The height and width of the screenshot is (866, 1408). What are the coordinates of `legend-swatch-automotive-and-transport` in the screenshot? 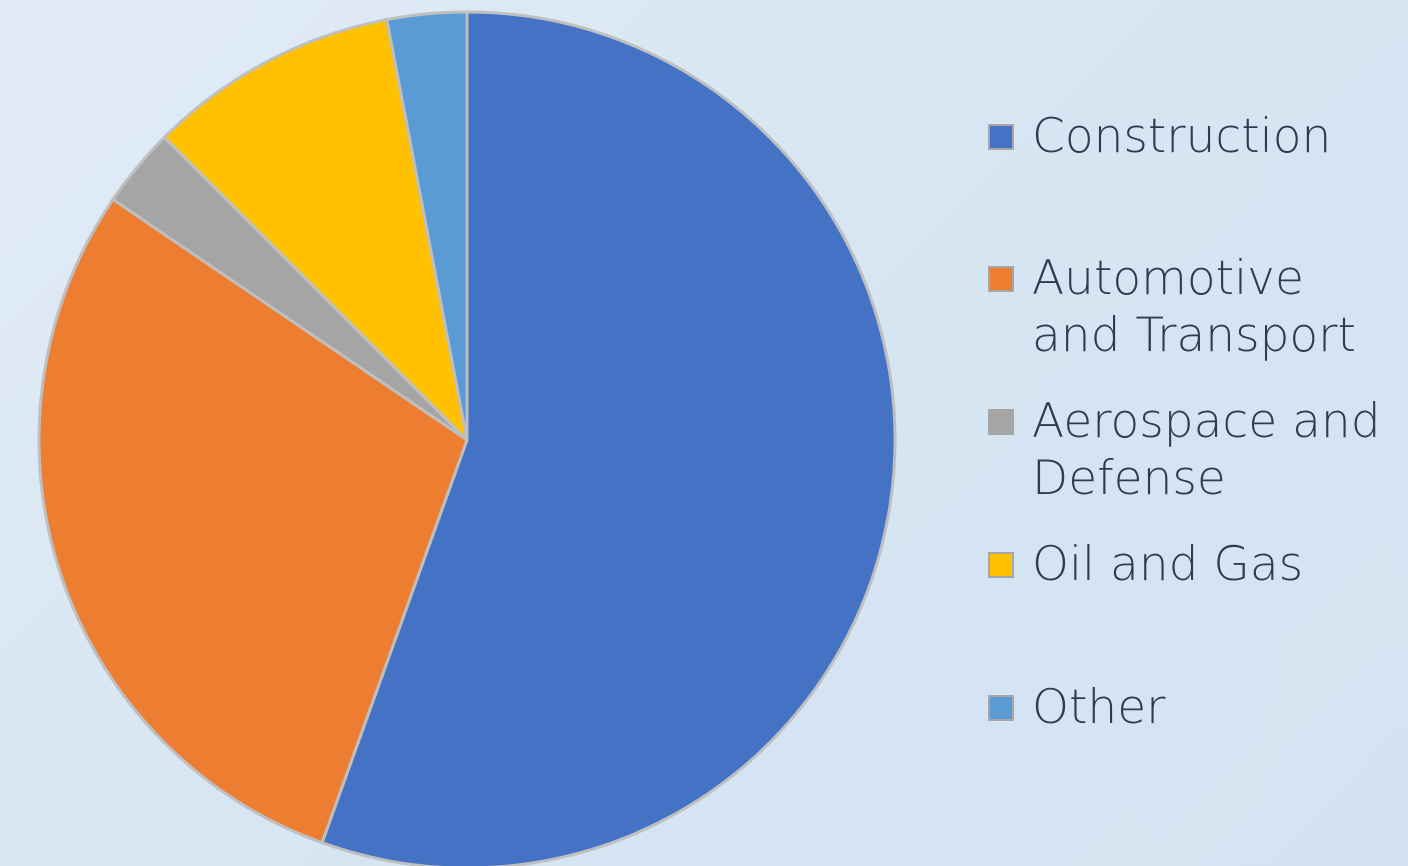 It's located at (1001, 279).